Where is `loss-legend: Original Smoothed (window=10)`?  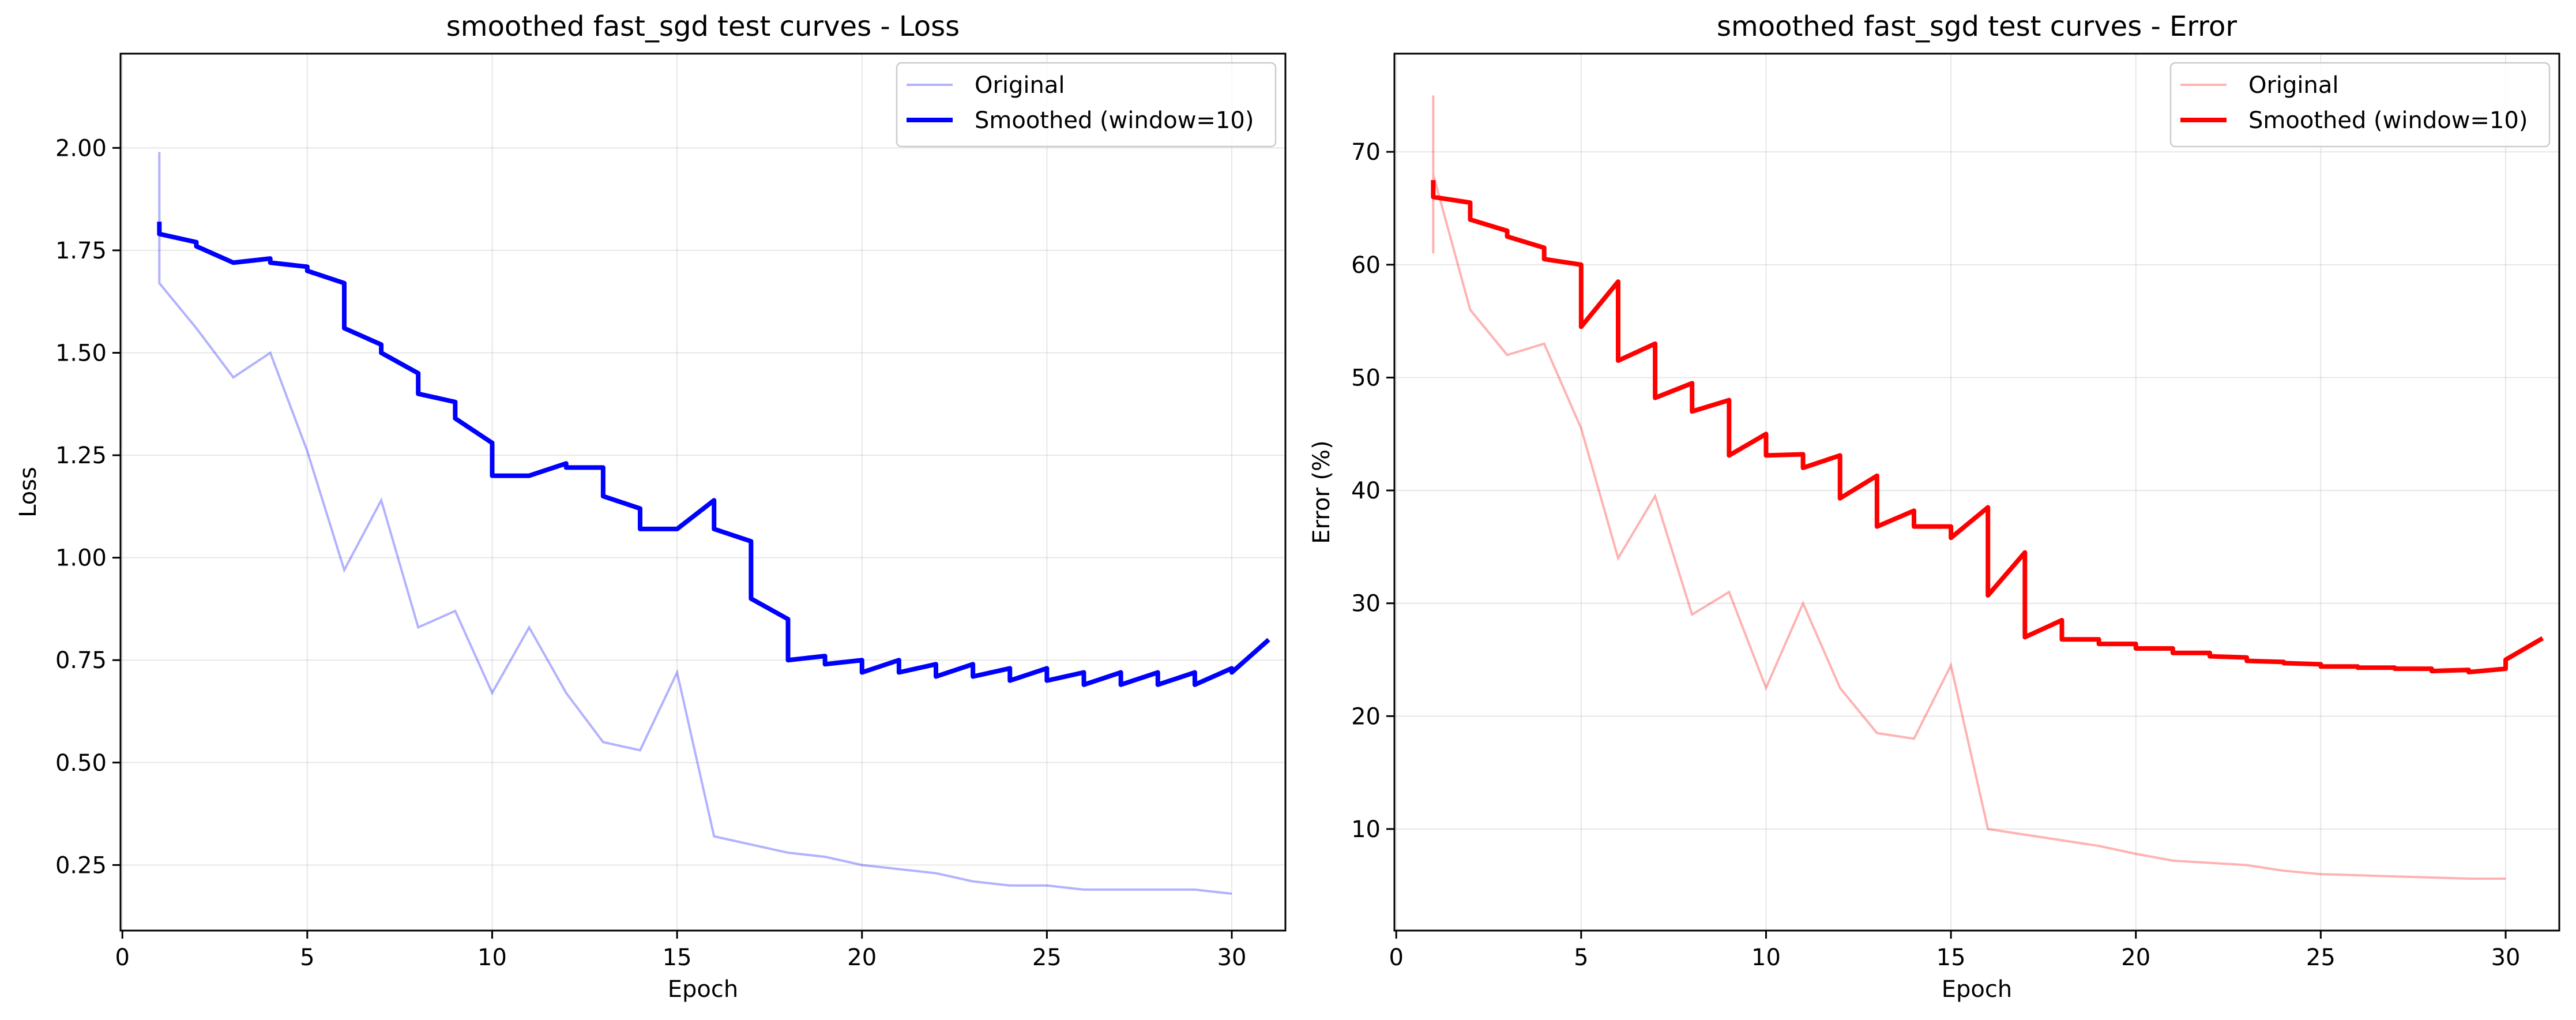 loss-legend: Original Smoothed (window=10) is located at coordinates (1086, 105).